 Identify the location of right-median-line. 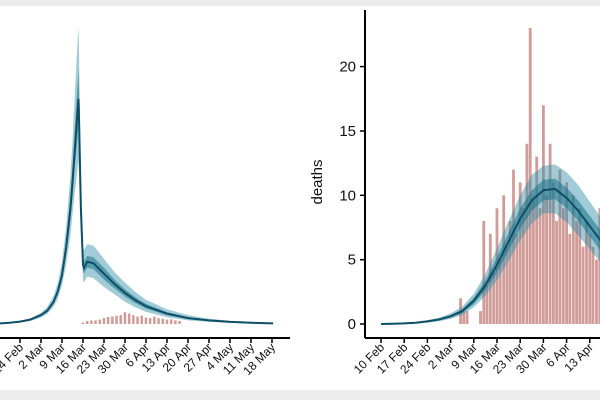
(490, 256).